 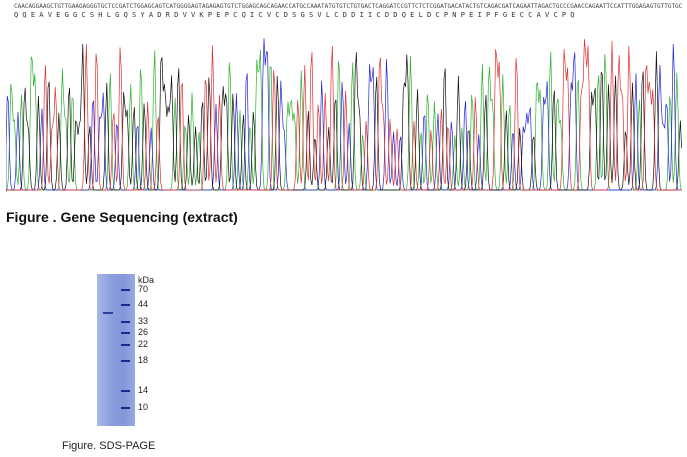 What do you see at coordinates (143, 321) in the screenshot?
I see `marker-label: 33` at bounding box center [143, 321].